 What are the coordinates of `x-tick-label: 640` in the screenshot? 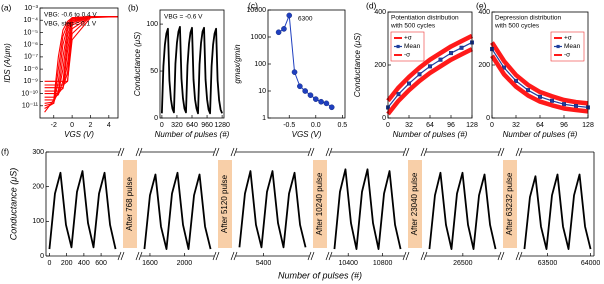 It's located at (192, 125).